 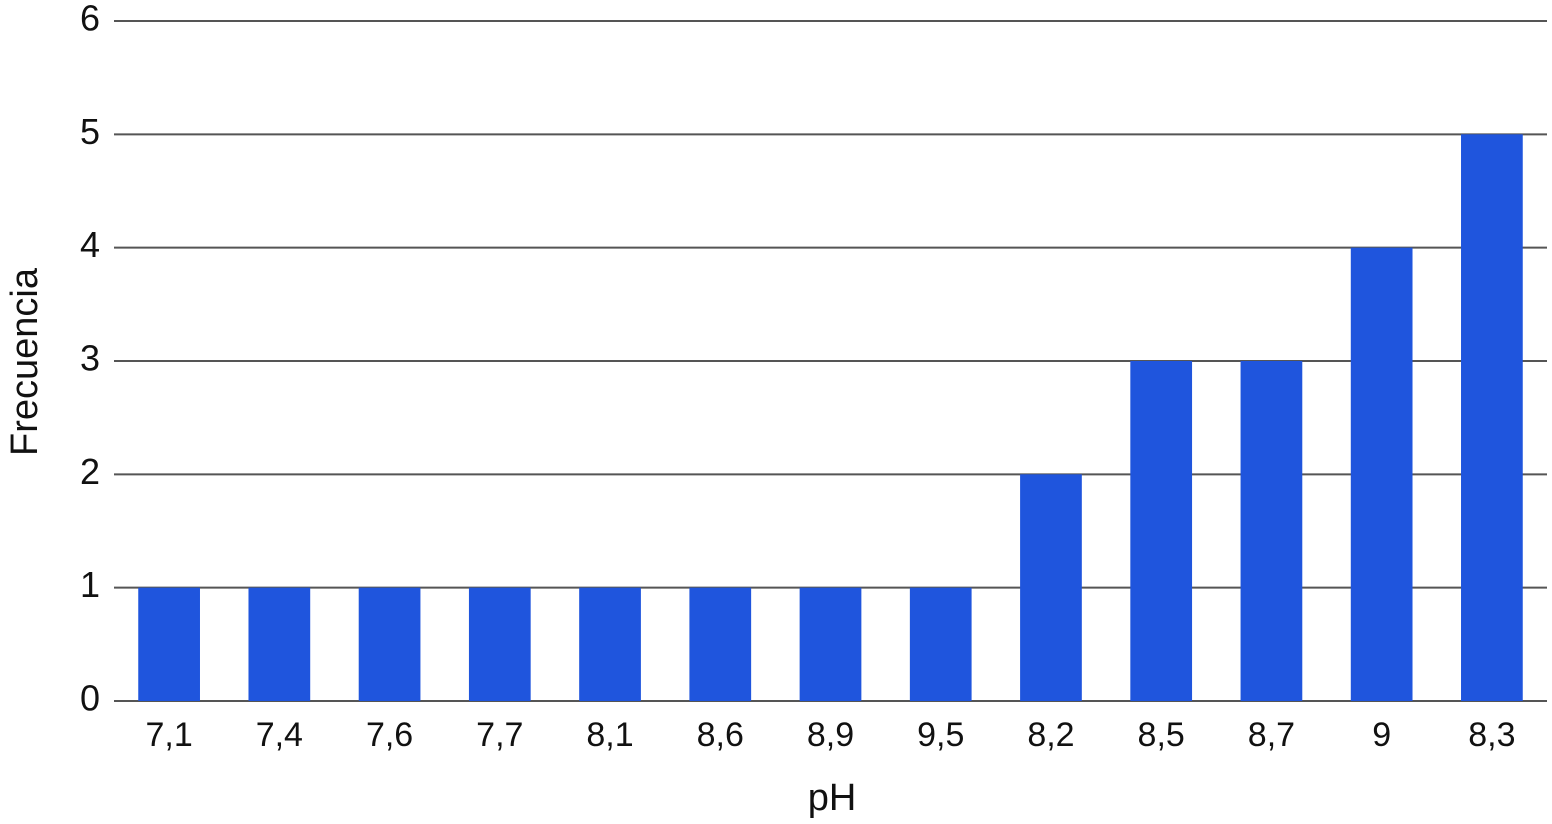 What do you see at coordinates (90, 19) in the screenshot?
I see `y-tick-label: 6` at bounding box center [90, 19].